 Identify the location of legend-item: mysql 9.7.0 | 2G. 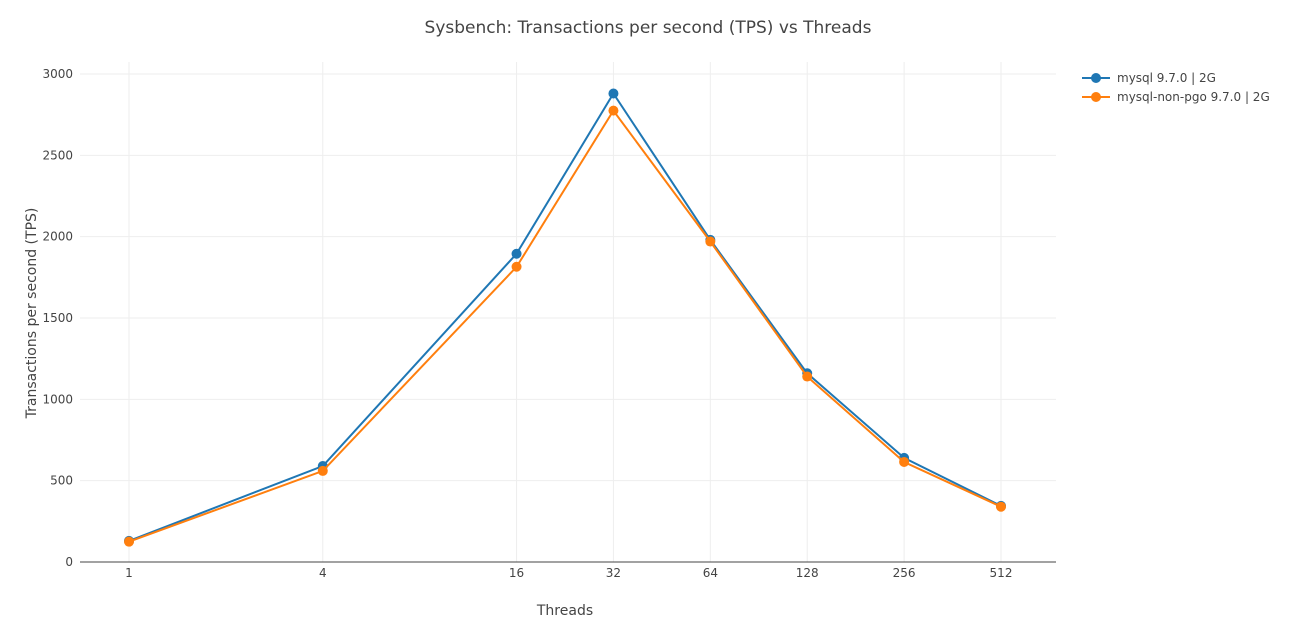
(1149, 78).